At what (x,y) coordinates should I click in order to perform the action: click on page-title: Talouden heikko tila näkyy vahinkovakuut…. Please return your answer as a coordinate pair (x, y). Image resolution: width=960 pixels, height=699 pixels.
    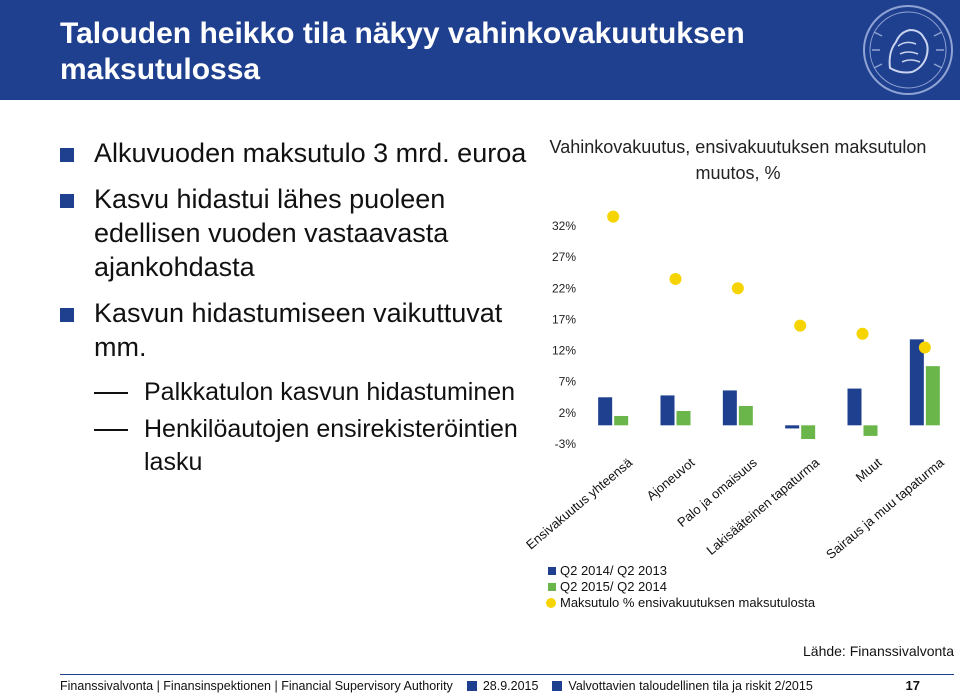
    Looking at the image, I should click on (402, 51).